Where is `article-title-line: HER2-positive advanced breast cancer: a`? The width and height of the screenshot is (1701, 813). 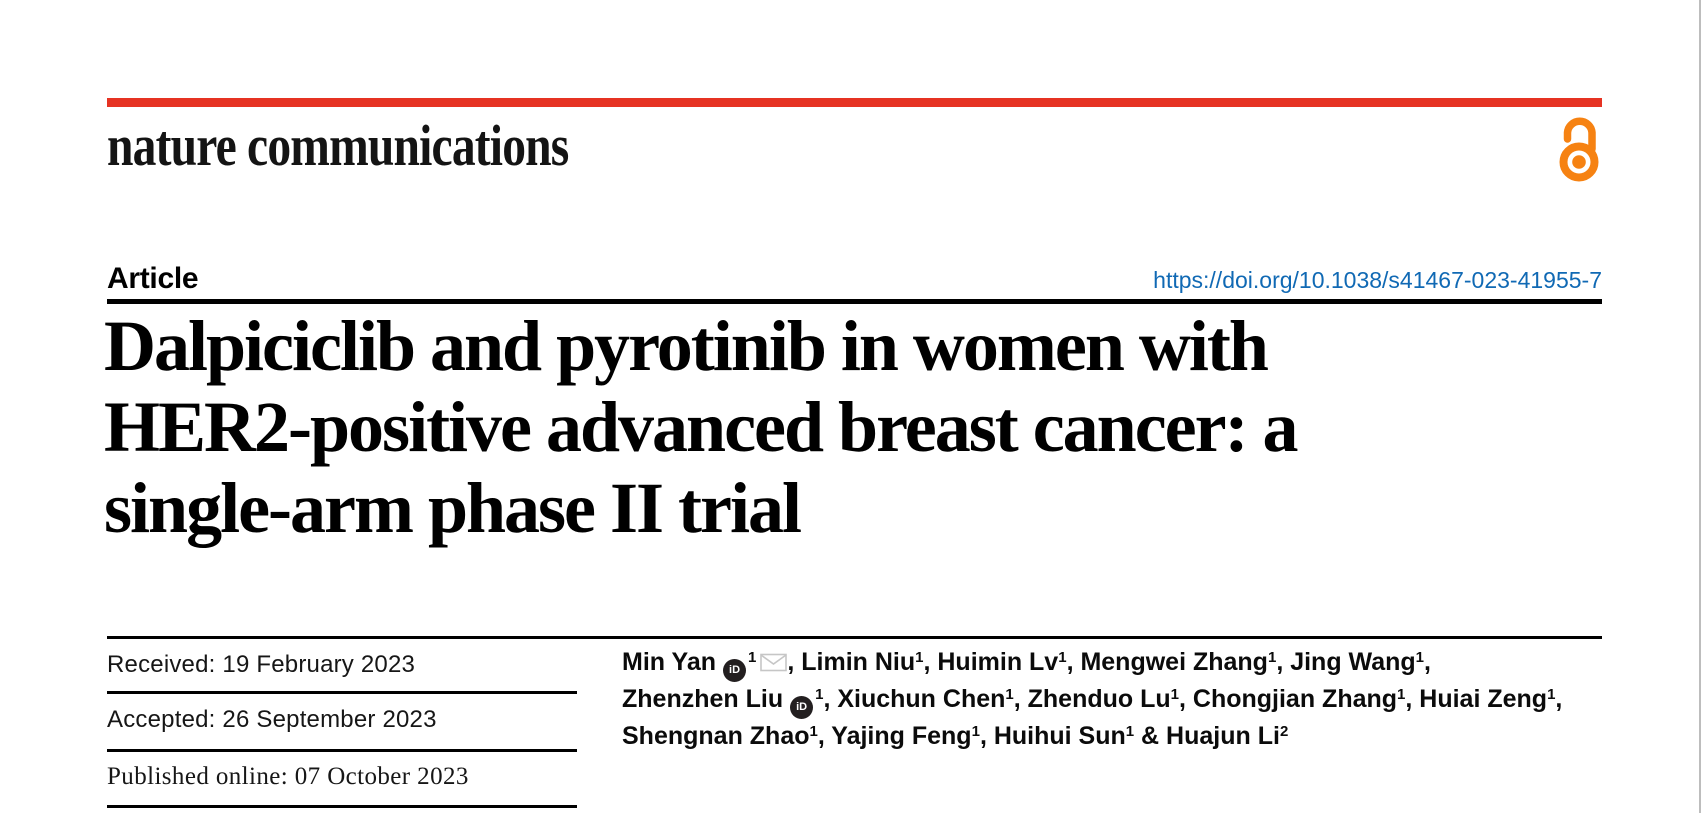 article-title-line: HER2-positive advanced breast cancer: a is located at coordinates (701, 427).